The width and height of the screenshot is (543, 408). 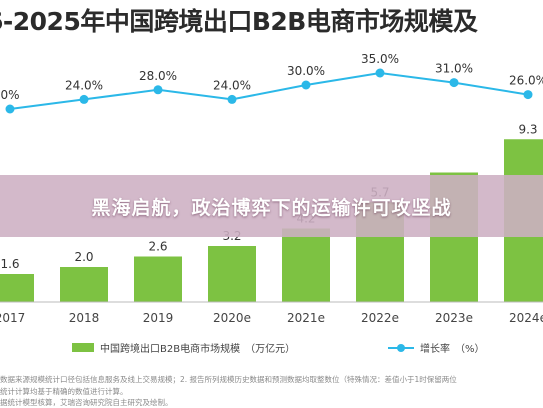 What do you see at coordinates (454, 318) in the screenshot?
I see `x-tick-2023e: 2023e` at bounding box center [454, 318].